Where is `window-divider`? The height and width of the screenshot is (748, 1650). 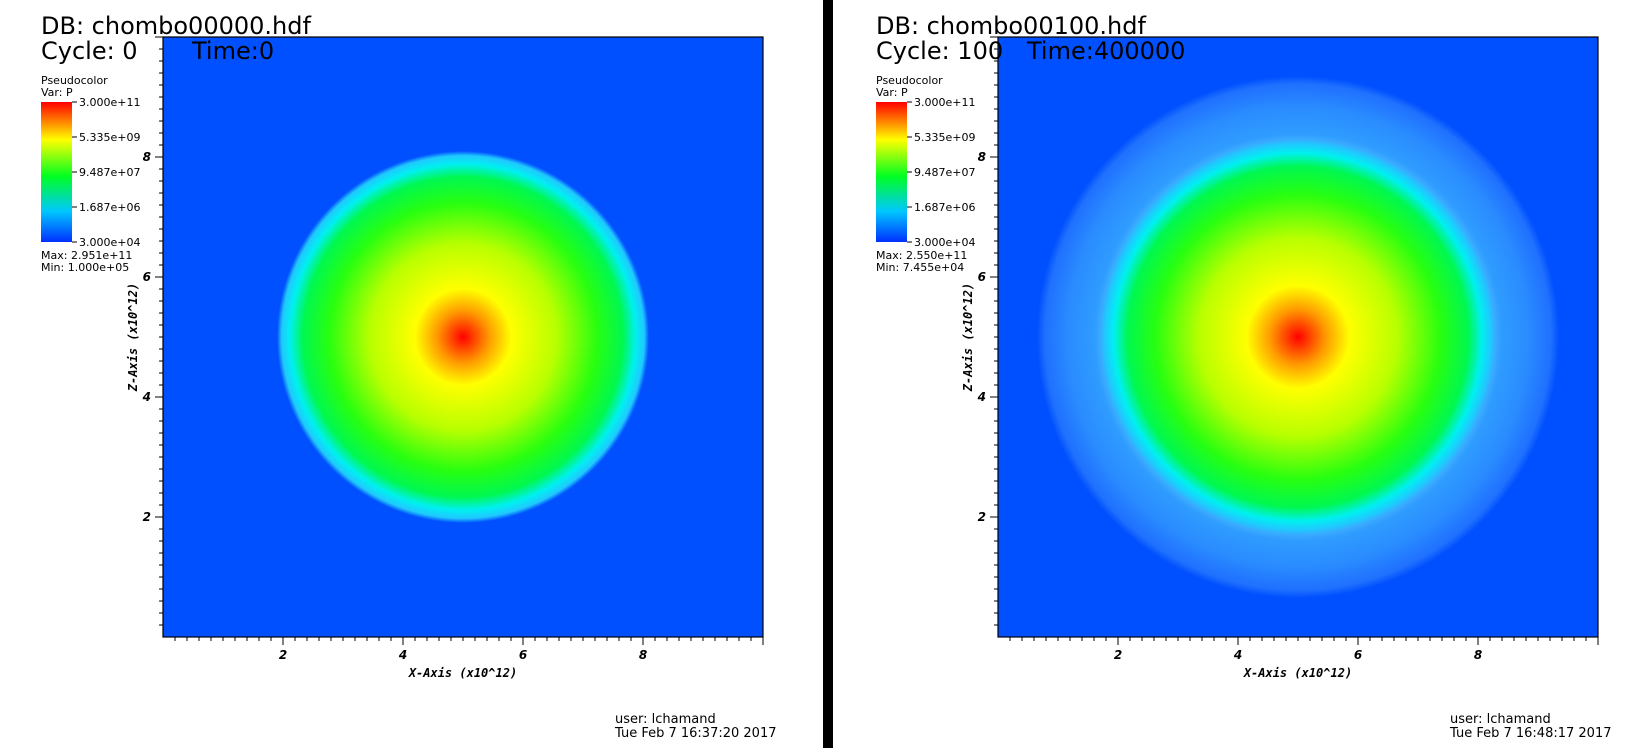
window-divider is located at coordinates (828, 374).